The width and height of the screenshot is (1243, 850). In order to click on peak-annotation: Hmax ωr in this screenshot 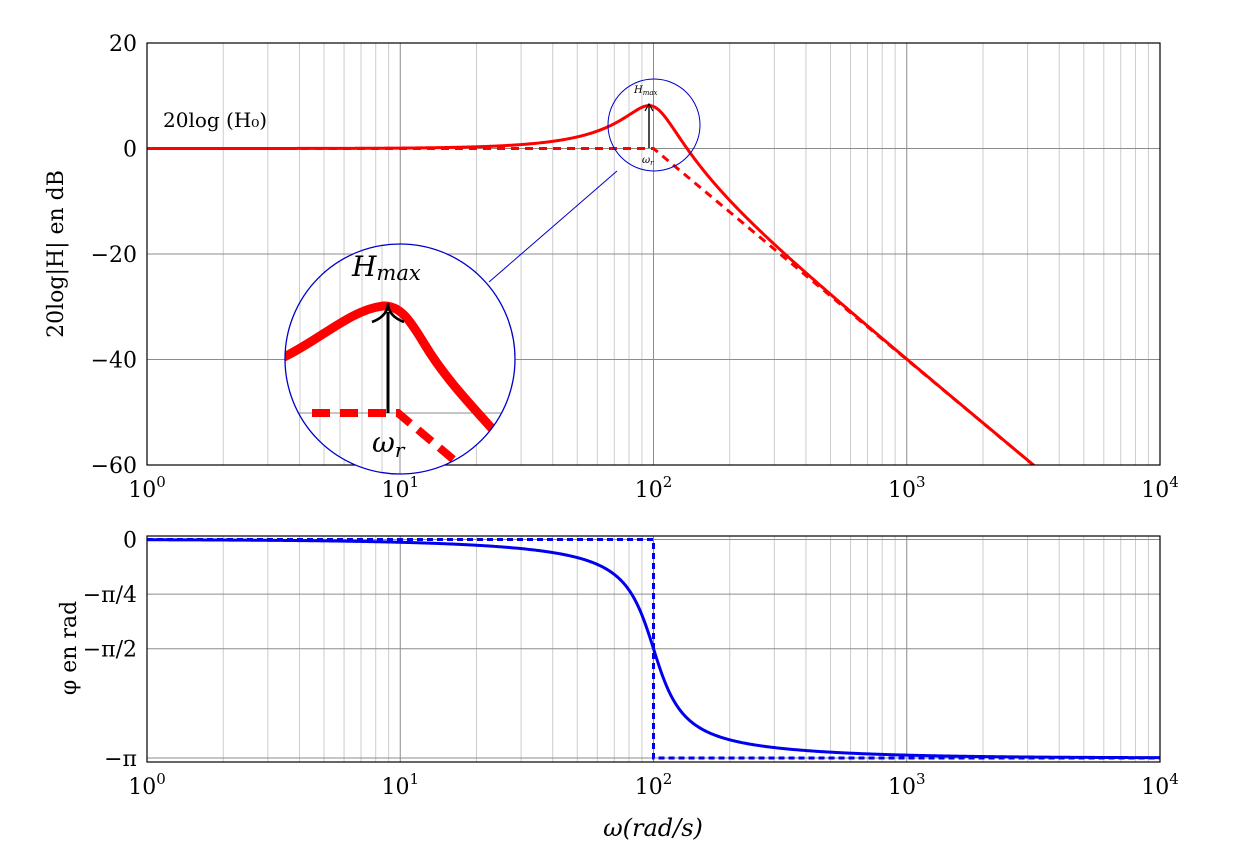, I will do `click(654, 125)`.